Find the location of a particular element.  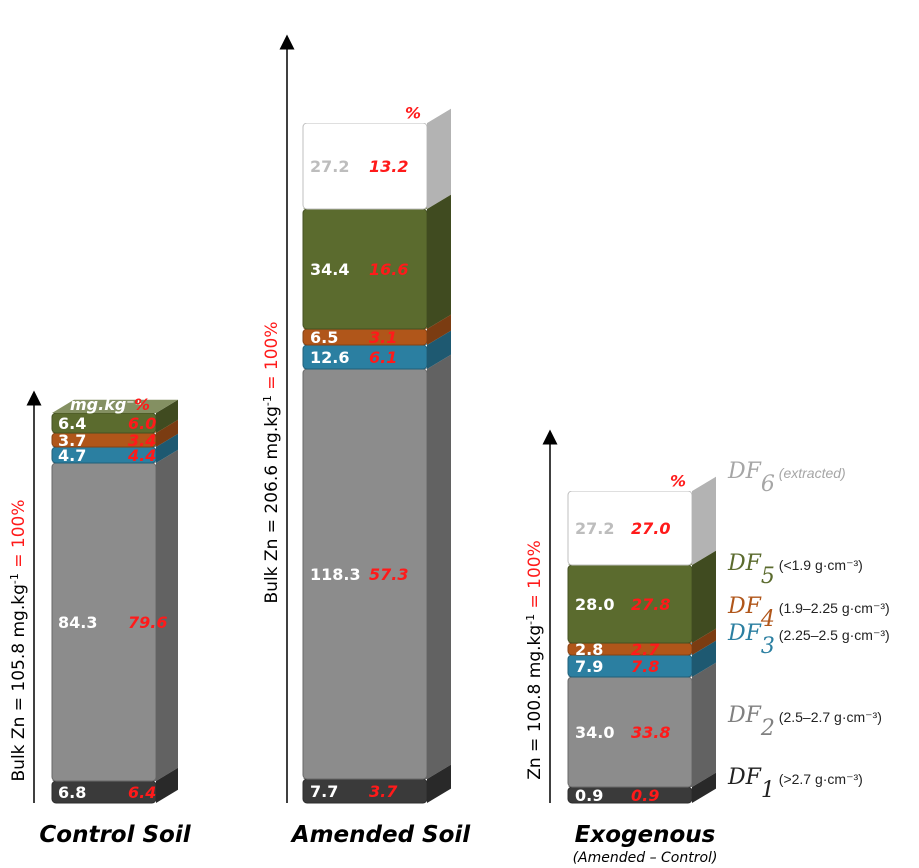

percent-label: 3.1 is located at coordinates (383, 337).